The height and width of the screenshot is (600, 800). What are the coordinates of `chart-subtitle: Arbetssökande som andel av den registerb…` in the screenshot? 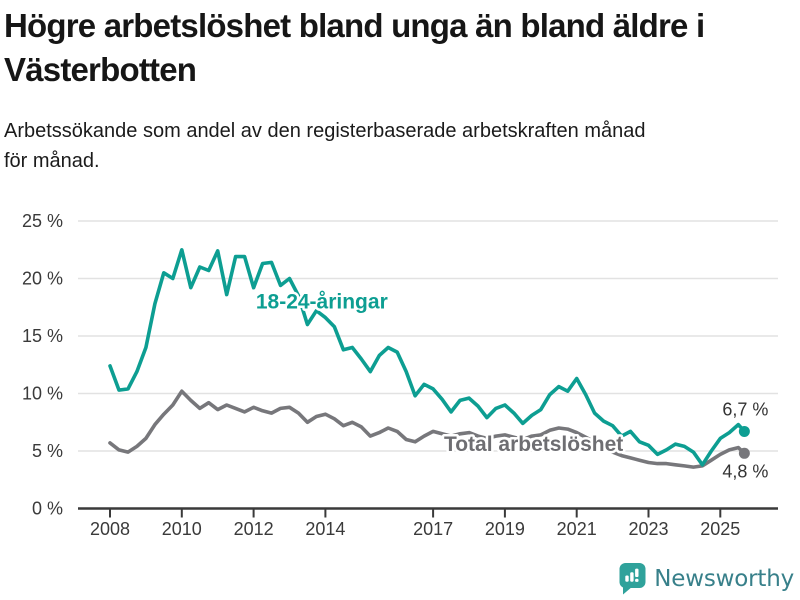 It's located at (394, 146).